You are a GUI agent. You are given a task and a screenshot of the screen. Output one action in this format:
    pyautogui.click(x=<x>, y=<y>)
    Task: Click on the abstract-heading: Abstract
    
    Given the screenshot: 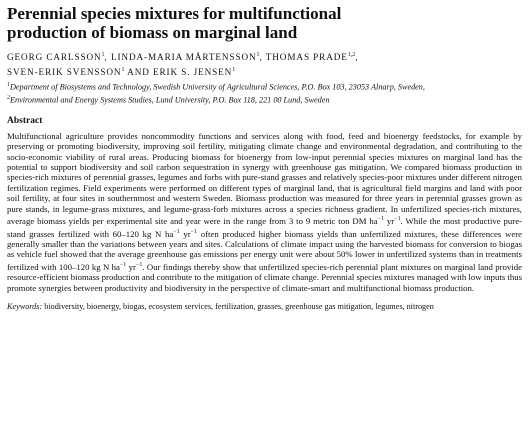 What is the action you would take?
    pyautogui.click(x=25, y=120)
    